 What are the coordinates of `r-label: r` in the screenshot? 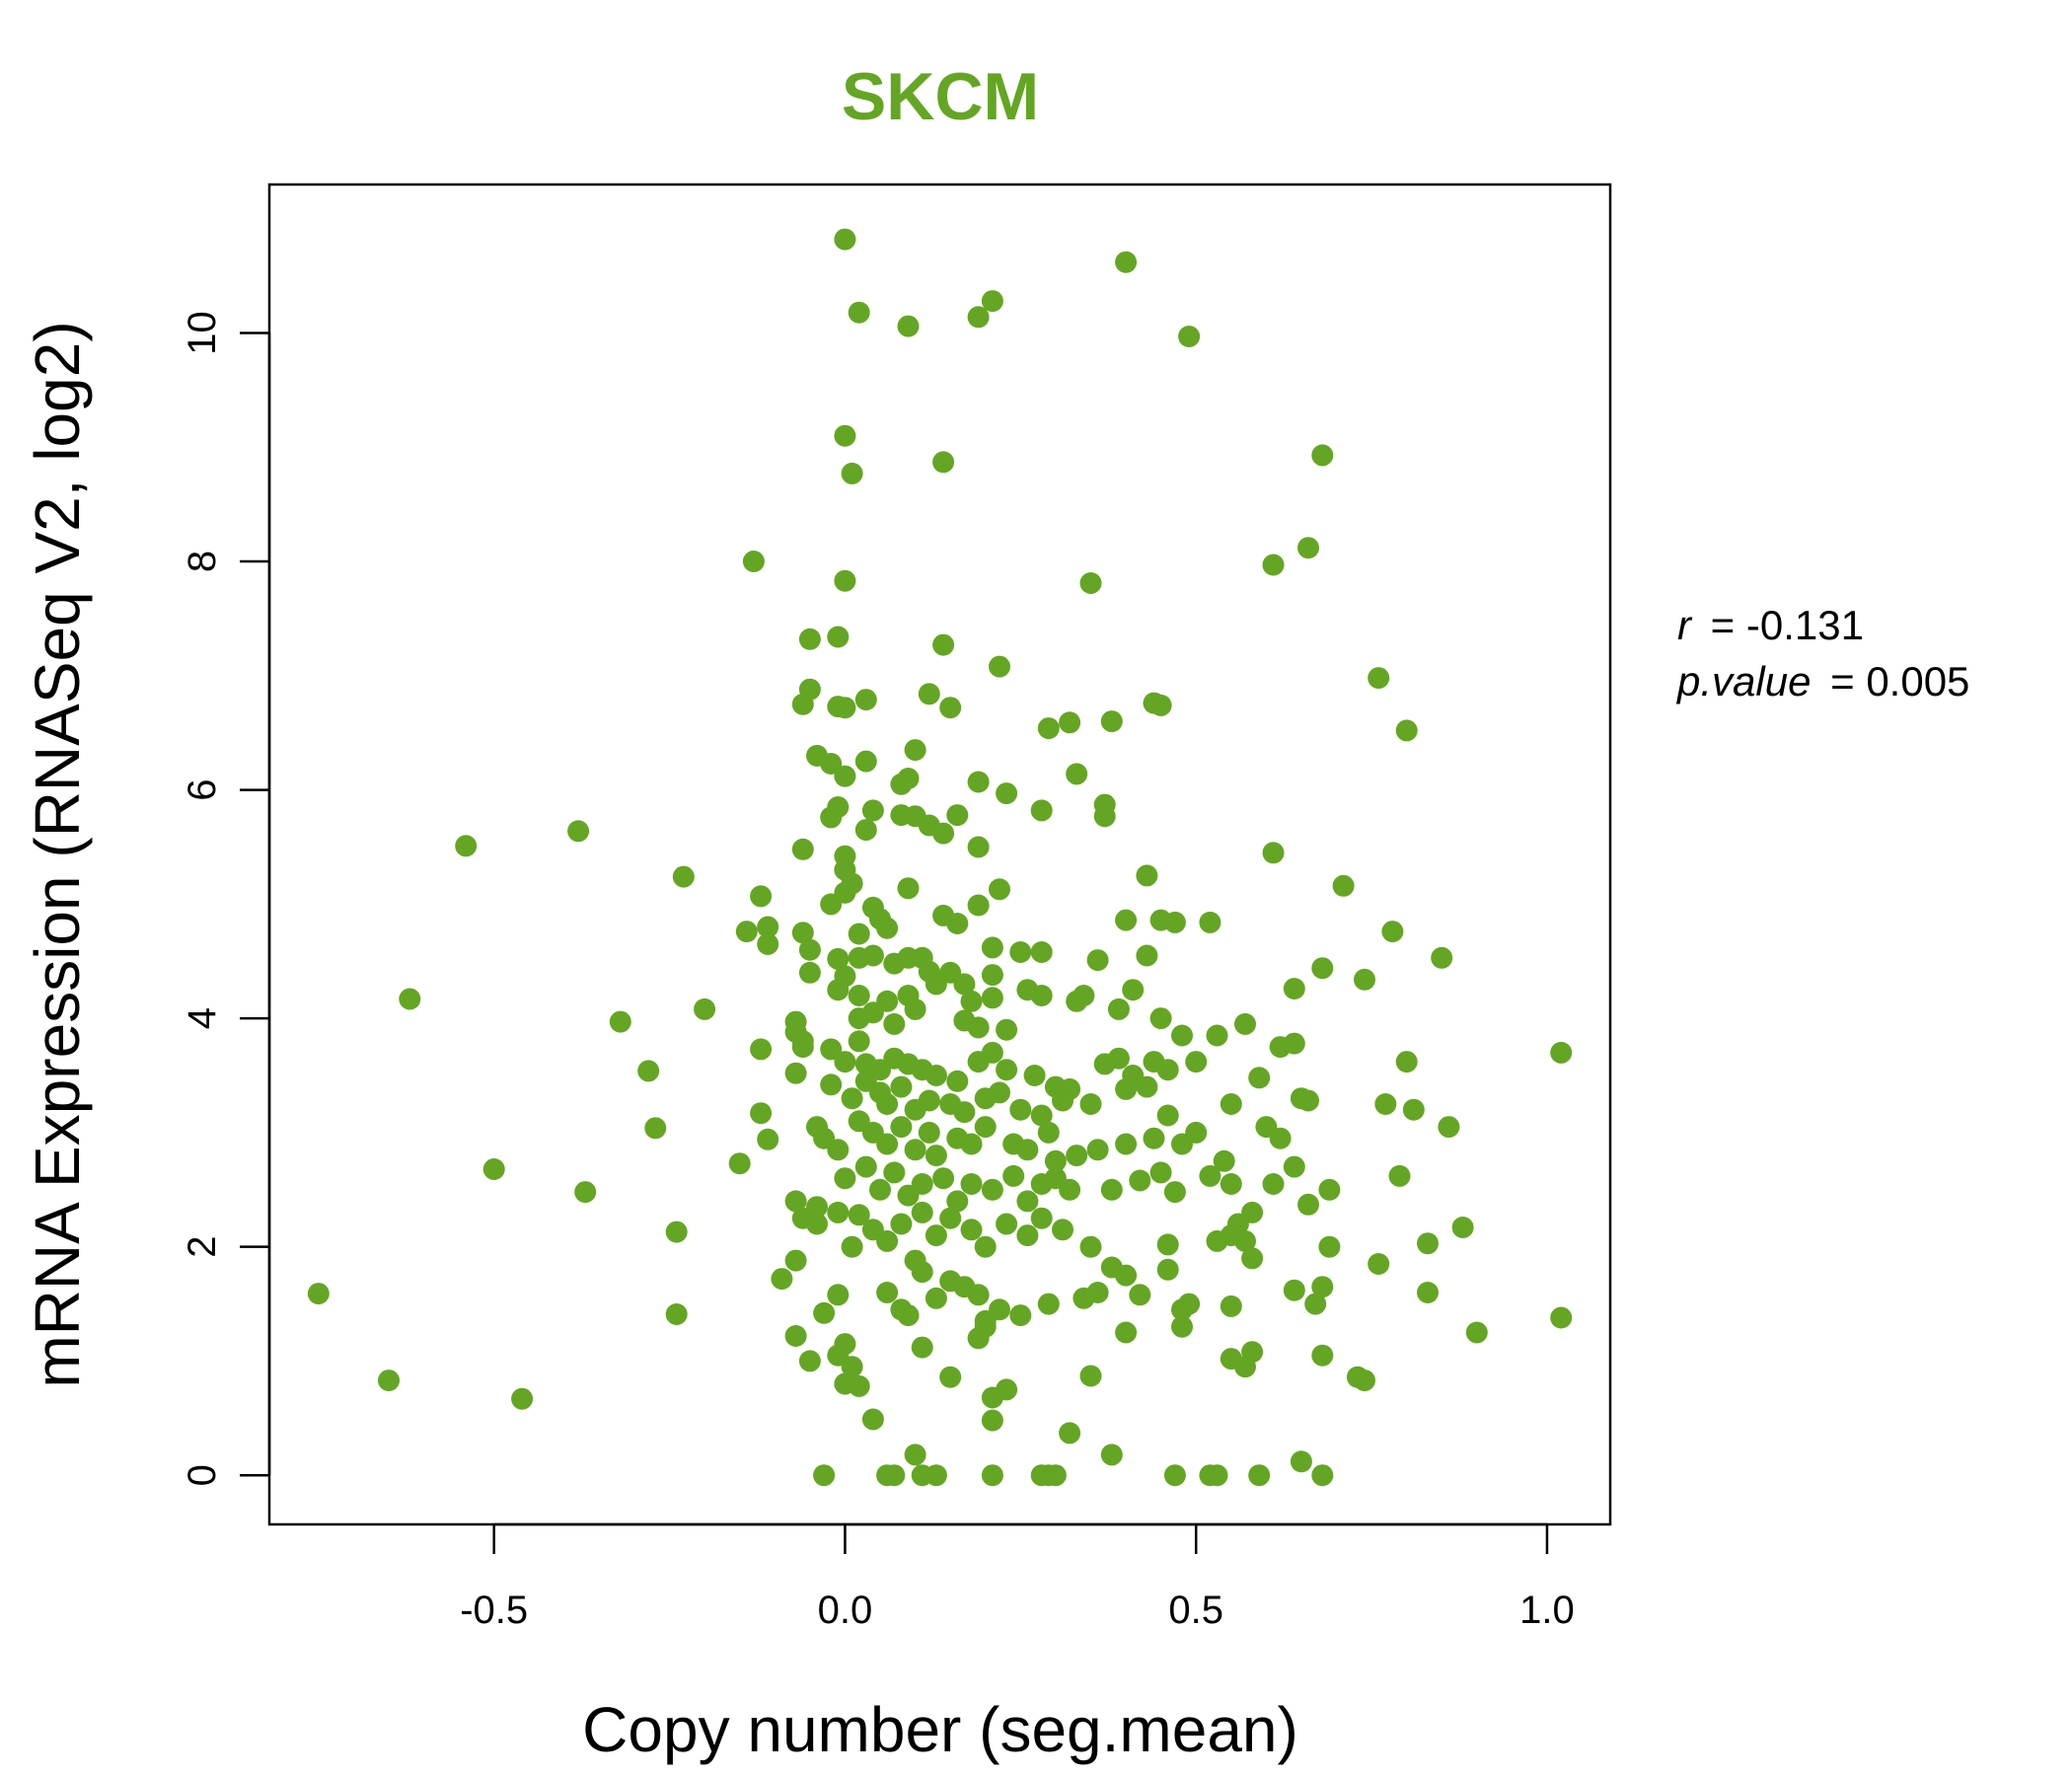 It's located at (1685, 625).